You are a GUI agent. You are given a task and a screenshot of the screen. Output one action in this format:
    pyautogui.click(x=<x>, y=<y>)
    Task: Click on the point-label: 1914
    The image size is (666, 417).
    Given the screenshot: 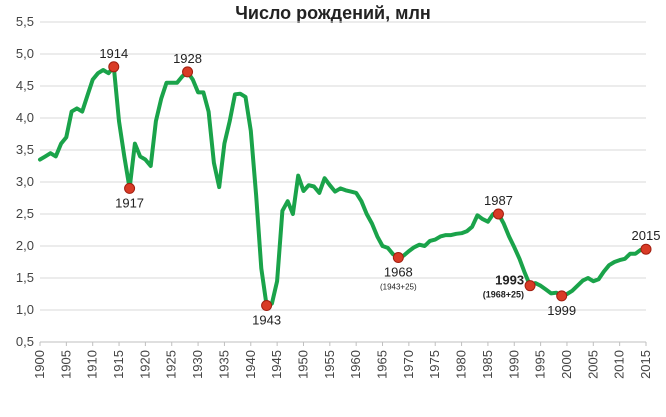 What is the action you would take?
    pyautogui.click(x=113, y=53)
    